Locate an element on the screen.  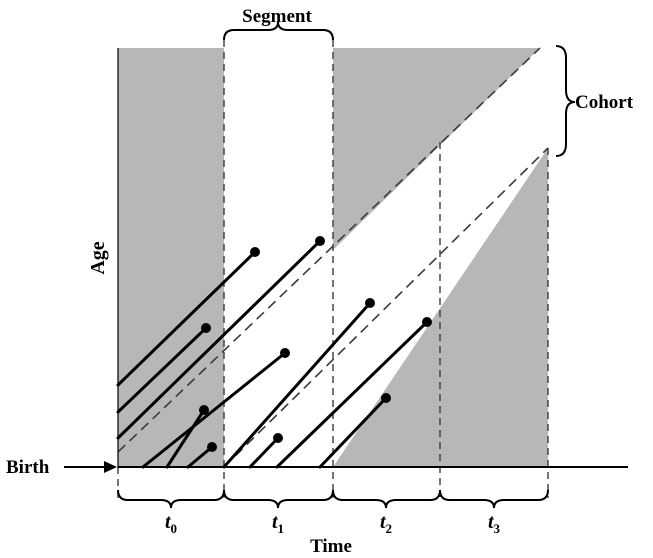
time-axis-label: Time is located at coordinates (331, 546).